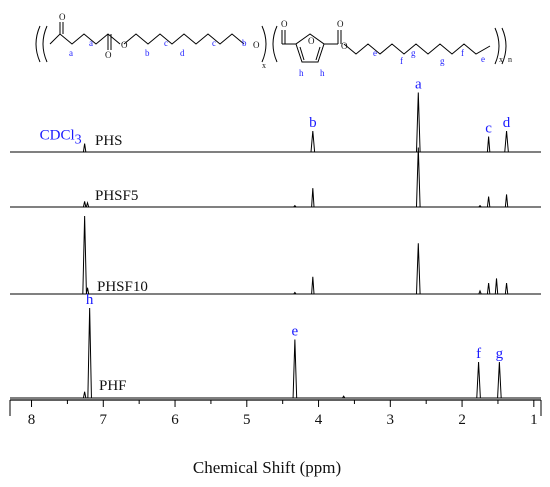 This screenshot has width=550, height=487. What do you see at coordinates (500, 354) in the screenshot?
I see `peak-annotation: g` at bounding box center [500, 354].